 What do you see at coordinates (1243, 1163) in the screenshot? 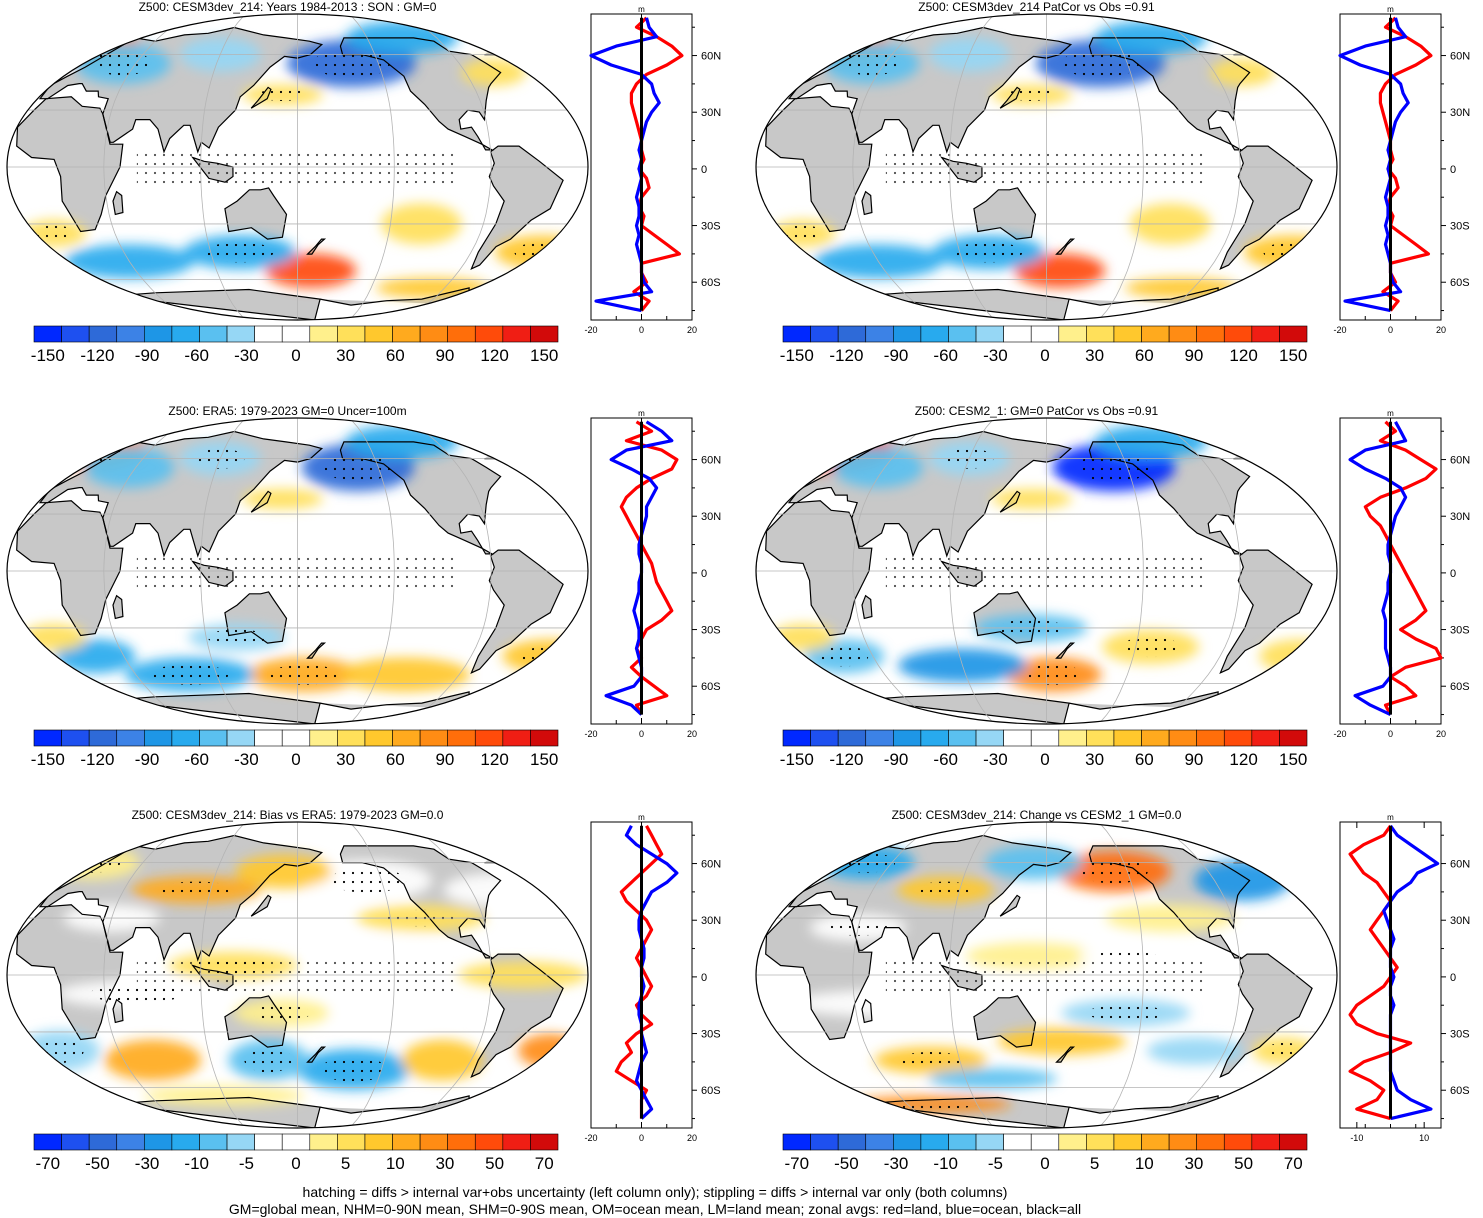
I see `colorbar-label: 50` at bounding box center [1243, 1163].